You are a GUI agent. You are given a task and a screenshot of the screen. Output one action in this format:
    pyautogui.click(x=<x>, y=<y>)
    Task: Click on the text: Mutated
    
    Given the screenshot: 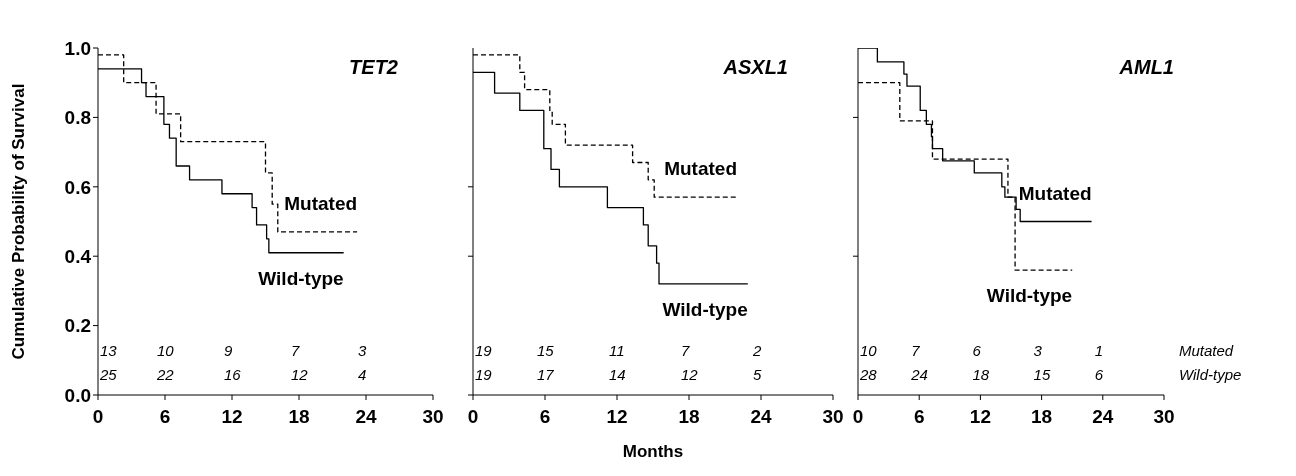 What is the action you would take?
    pyautogui.click(x=1206, y=351)
    